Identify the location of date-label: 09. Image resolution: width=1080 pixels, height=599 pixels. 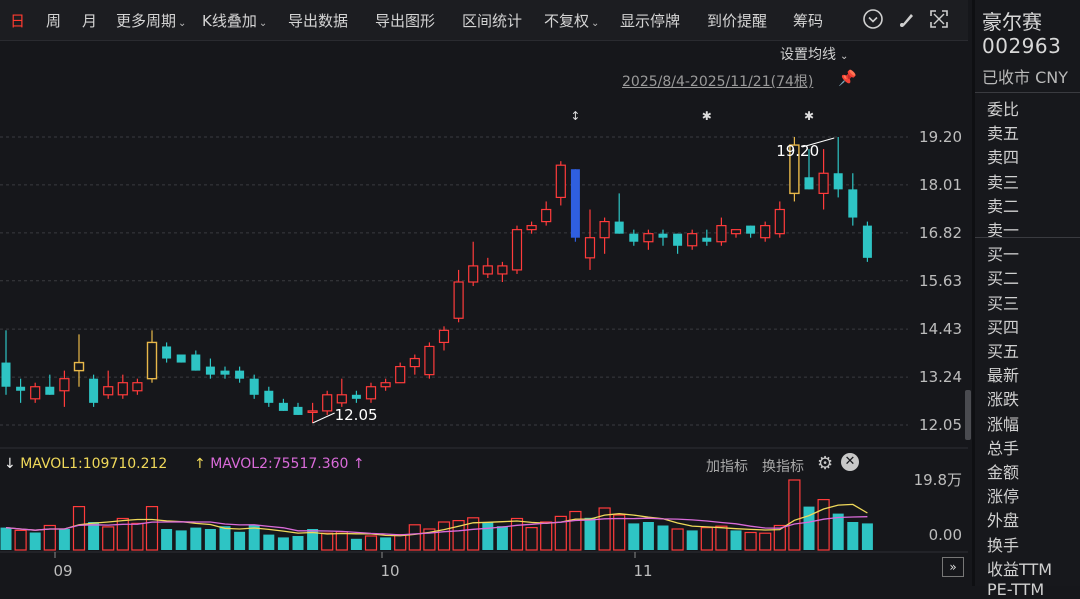
(62, 571).